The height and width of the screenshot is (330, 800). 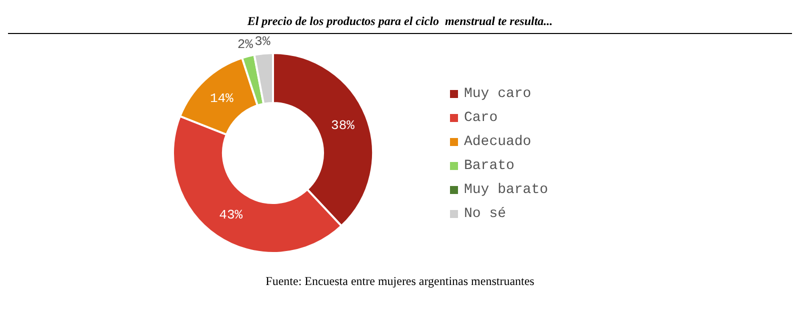 I want to click on legend-label: Muy caro, so click(x=498, y=94).